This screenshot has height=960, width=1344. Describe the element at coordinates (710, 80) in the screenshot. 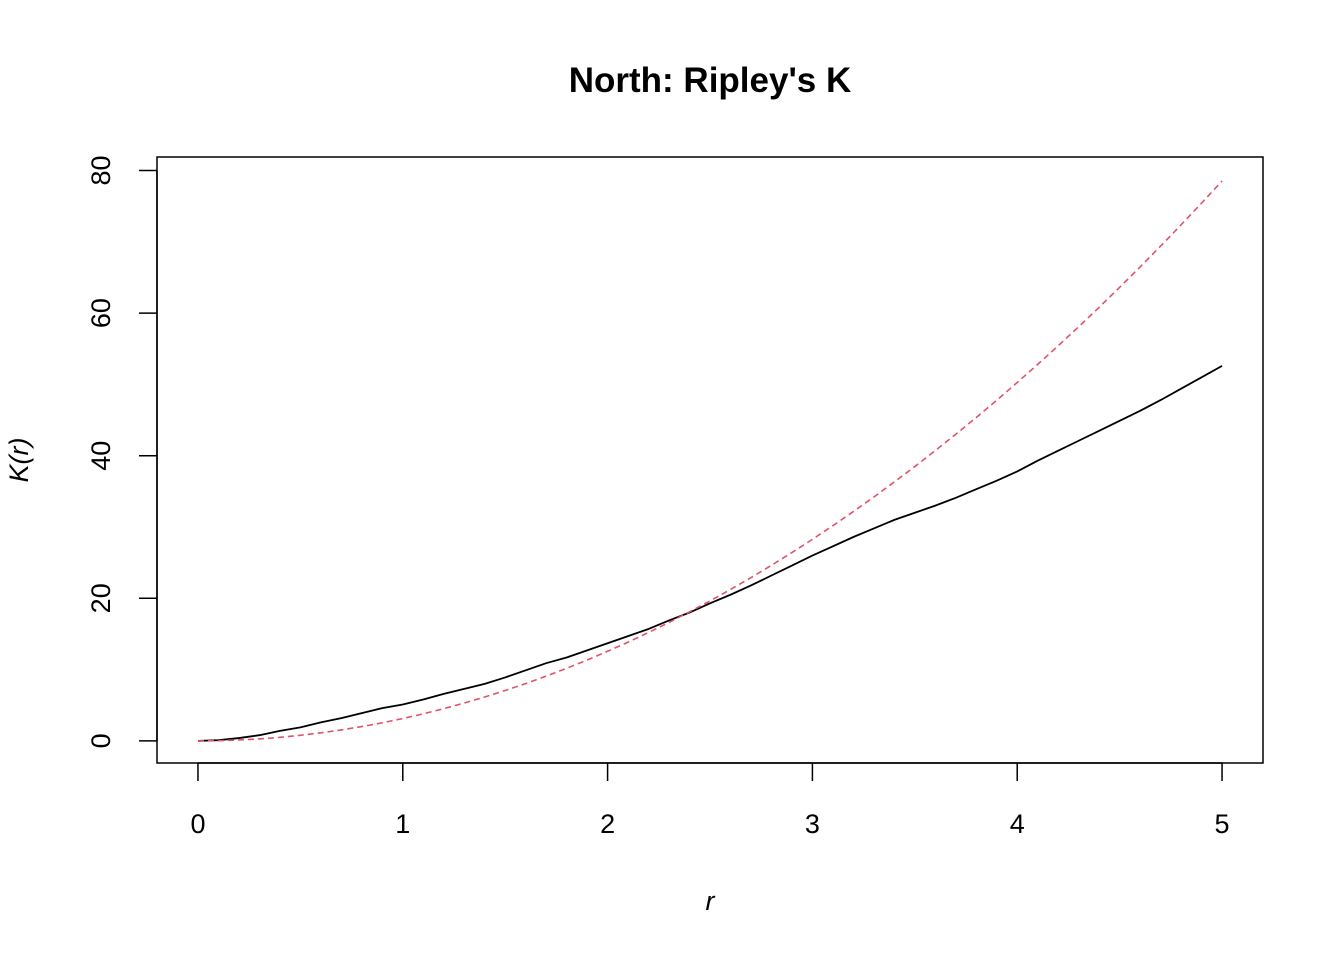

I see `chart-title: North: Ripley's K` at that location.